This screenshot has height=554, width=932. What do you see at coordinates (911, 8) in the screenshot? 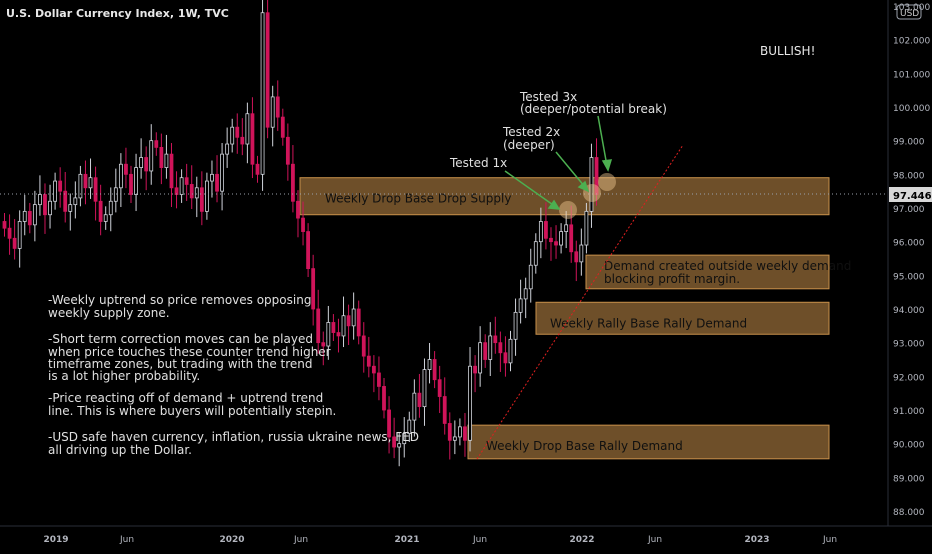
I see `y-tick-label: 103.000` at bounding box center [911, 8].